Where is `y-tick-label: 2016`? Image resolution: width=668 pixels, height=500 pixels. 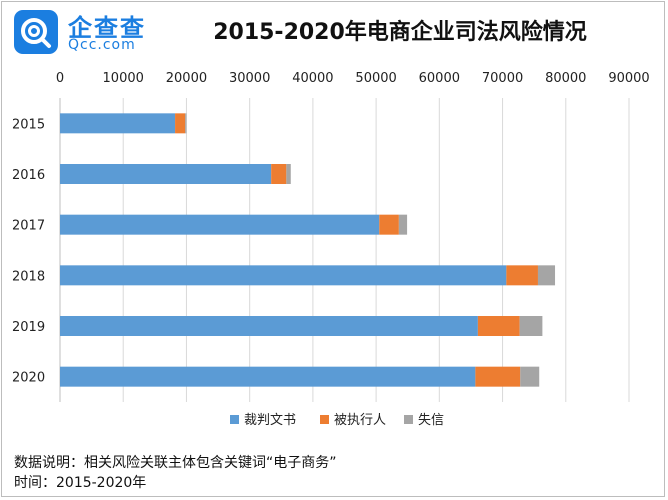
y-tick-label: 2016 is located at coordinates (28, 175).